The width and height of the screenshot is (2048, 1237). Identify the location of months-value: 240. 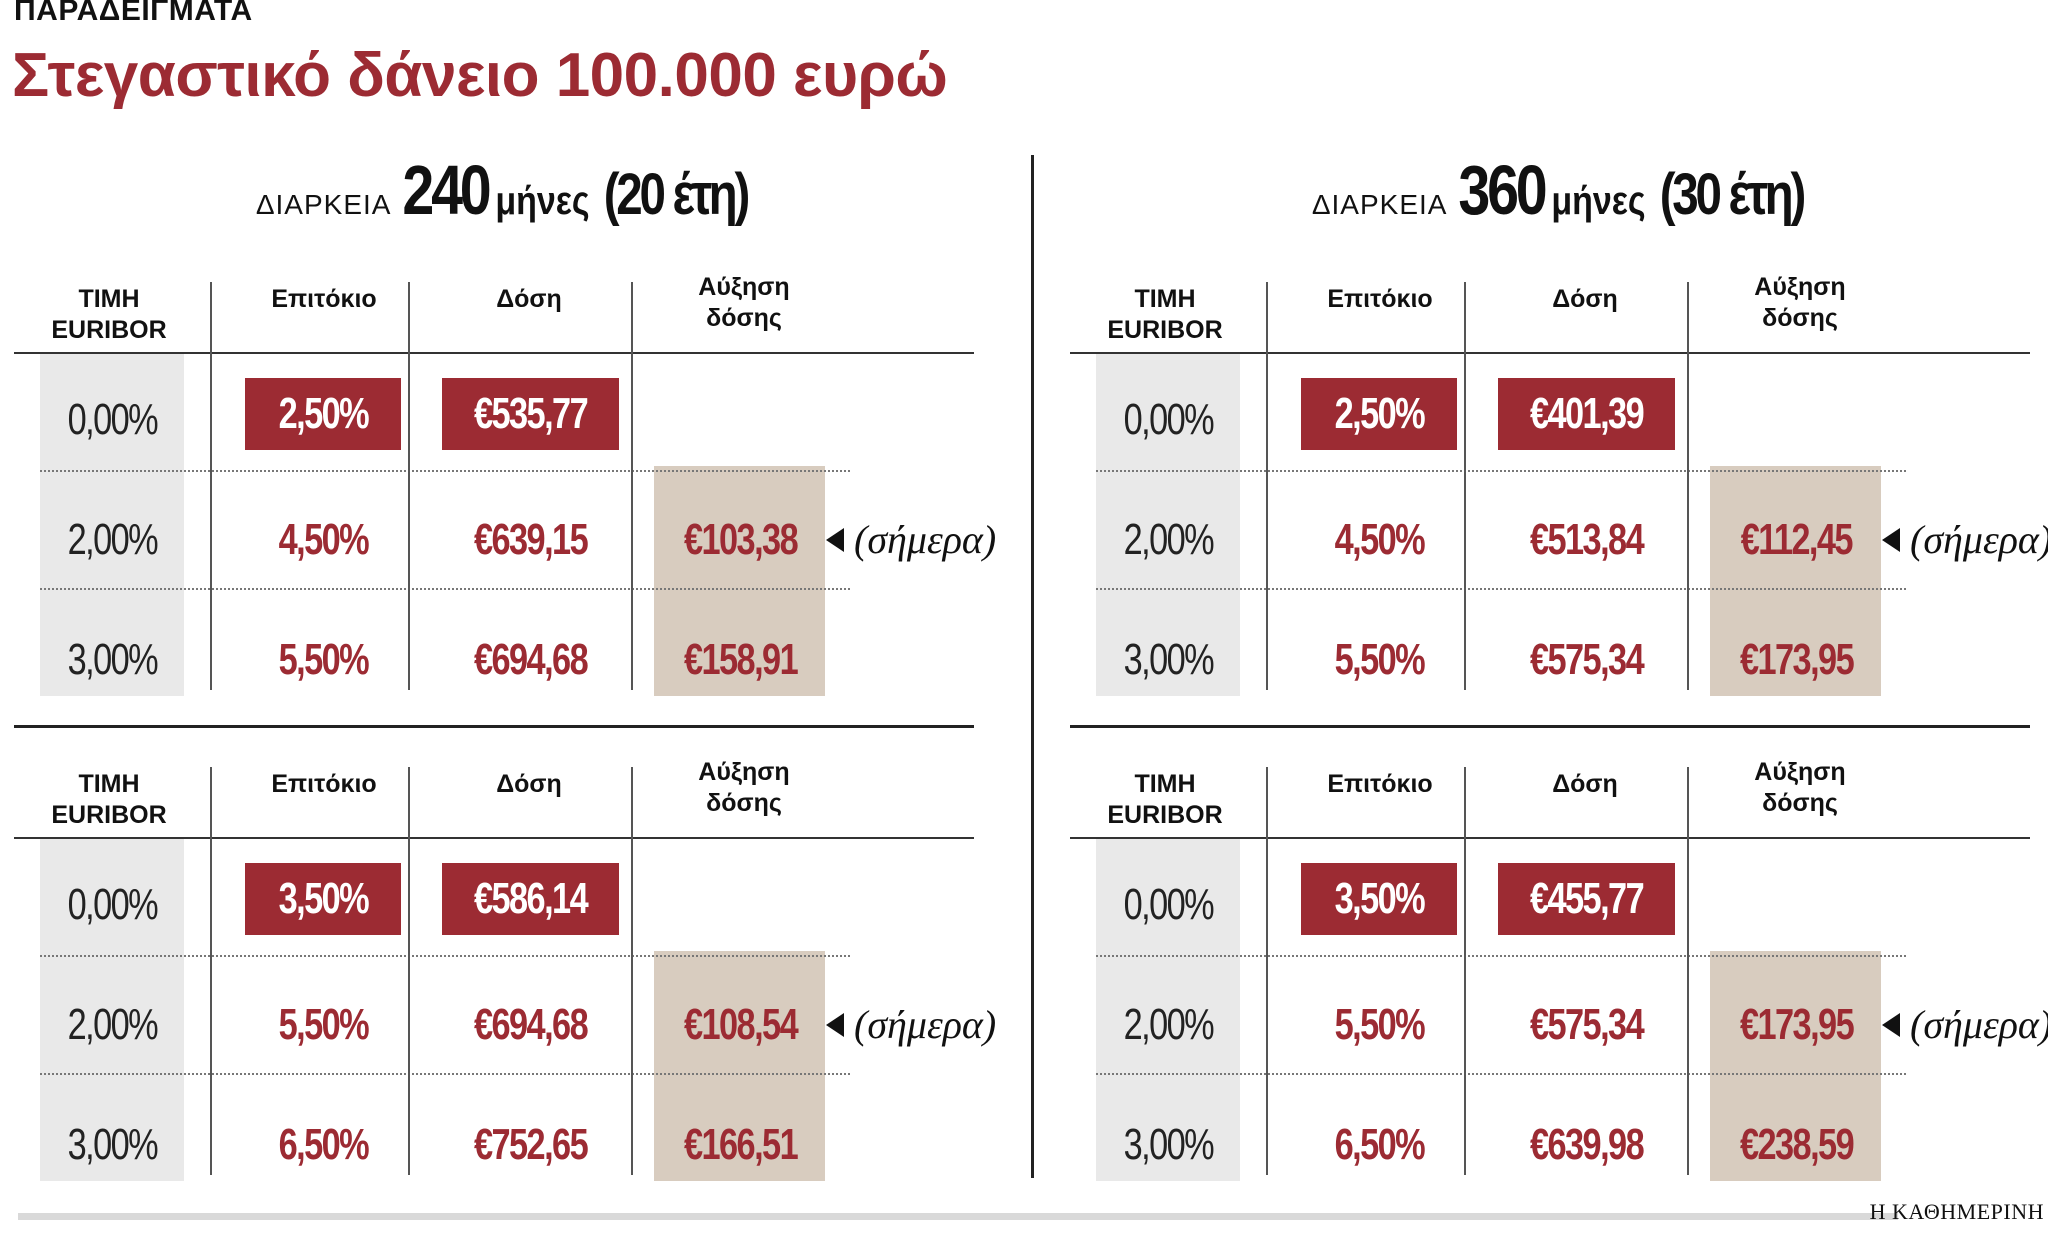
(446, 190).